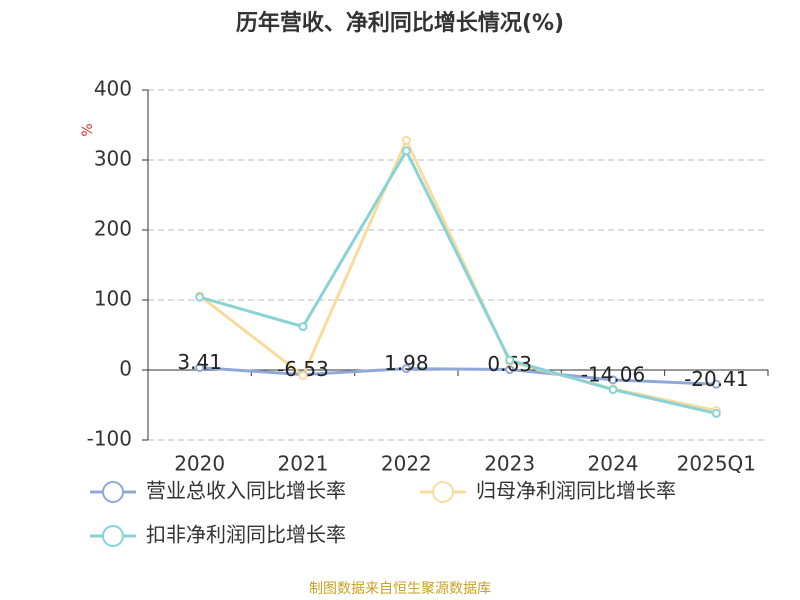 The height and width of the screenshot is (600, 800). What do you see at coordinates (199, 362) in the screenshot?
I see `data-label: 3.41` at bounding box center [199, 362].